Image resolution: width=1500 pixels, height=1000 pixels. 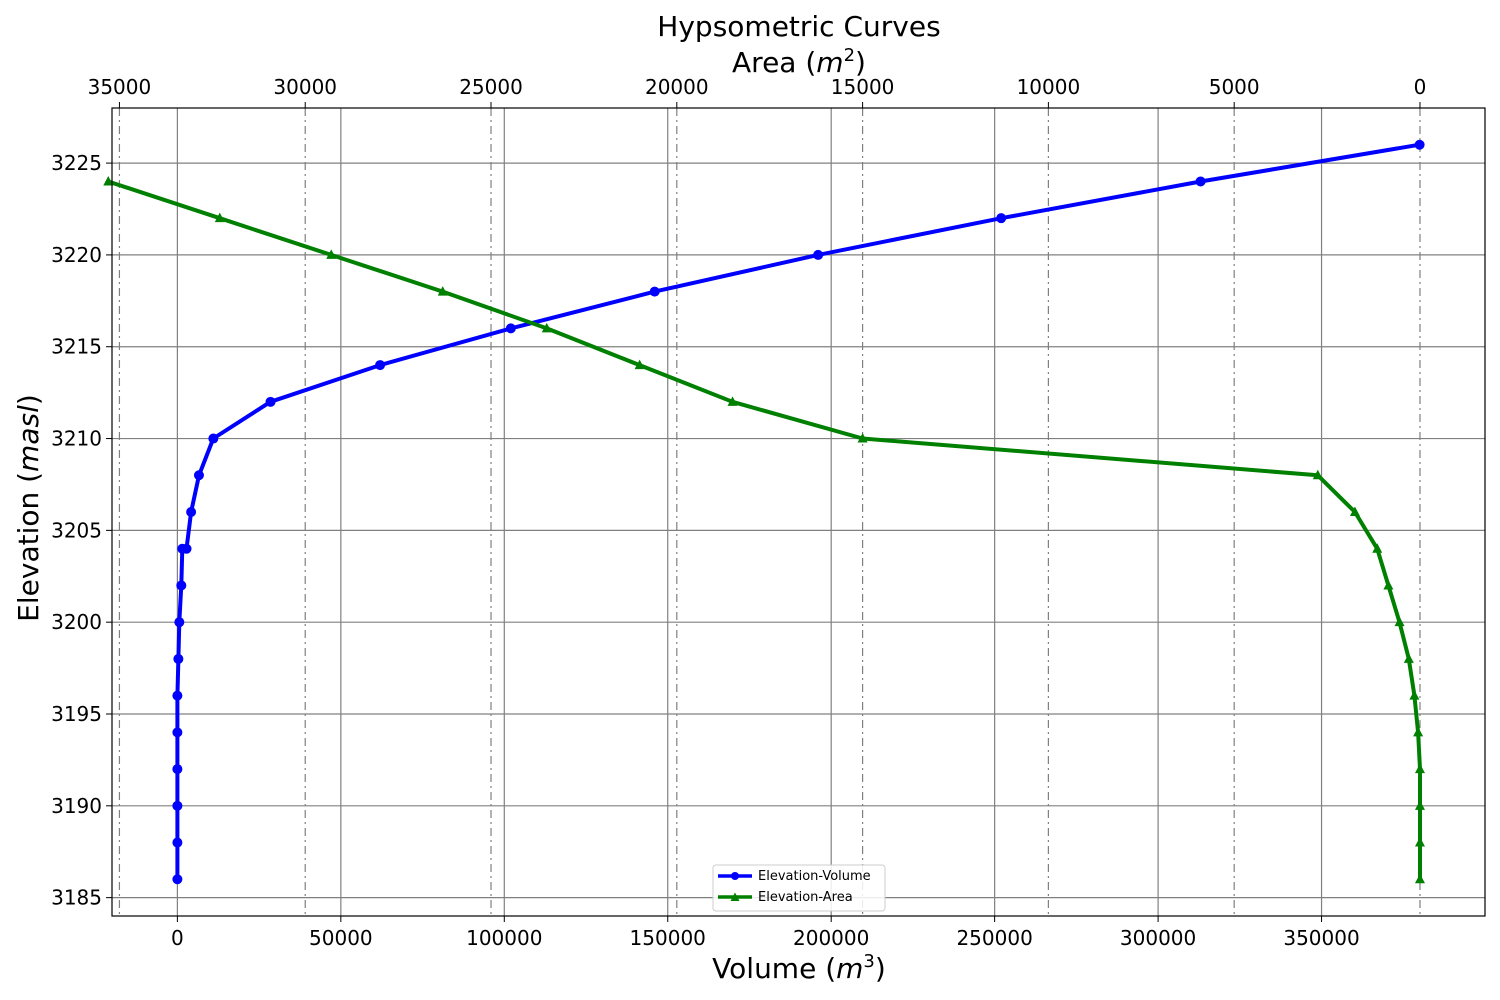 What do you see at coordinates (764, 62) in the screenshot?
I see `top-axis-label-text: Area` at bounding box center [764, 62].